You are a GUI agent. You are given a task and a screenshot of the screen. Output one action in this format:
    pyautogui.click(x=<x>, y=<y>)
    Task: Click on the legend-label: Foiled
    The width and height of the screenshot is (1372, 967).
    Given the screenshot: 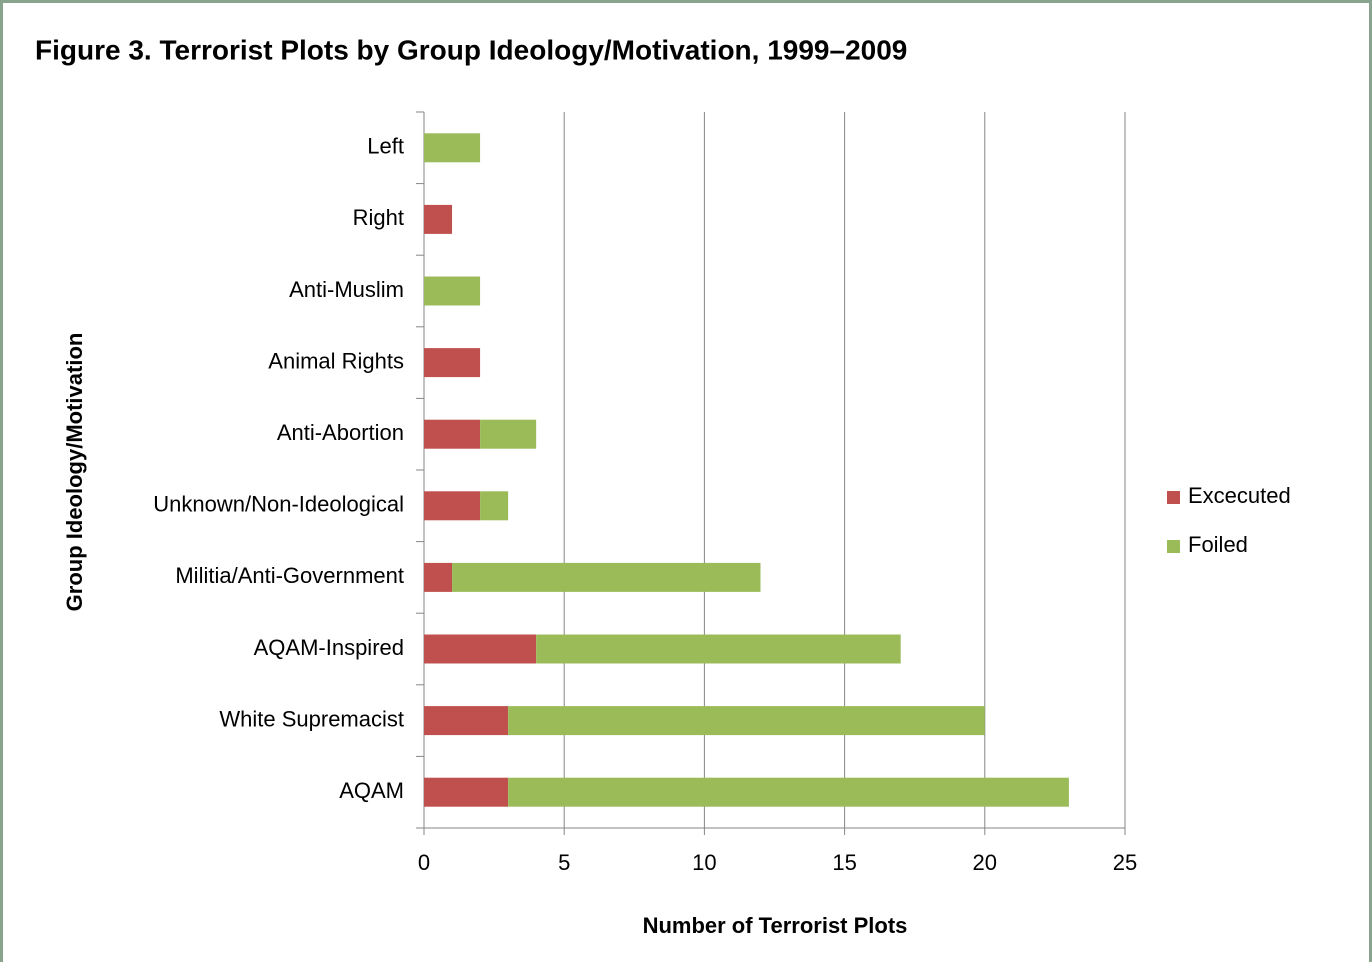 What is the action you would take?
    pyautogui.click(x=1218, y=544)
    